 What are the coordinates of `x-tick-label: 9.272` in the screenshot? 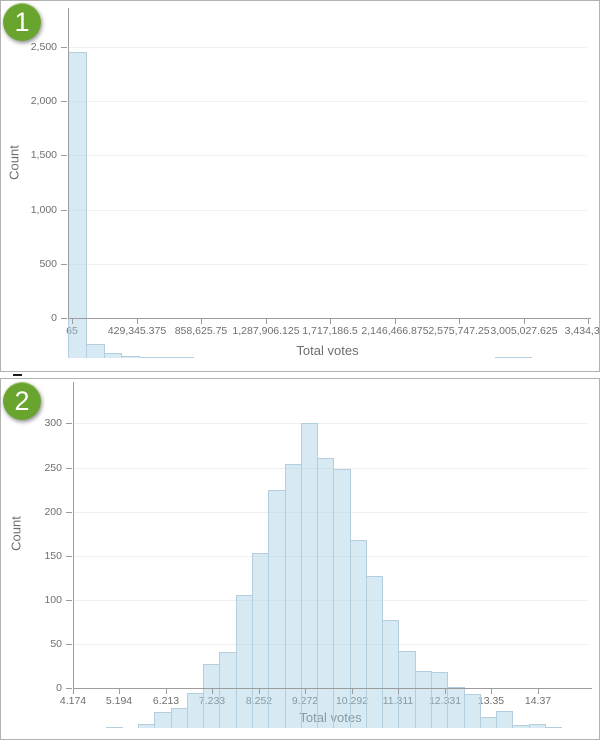 It's located at (305, 701).